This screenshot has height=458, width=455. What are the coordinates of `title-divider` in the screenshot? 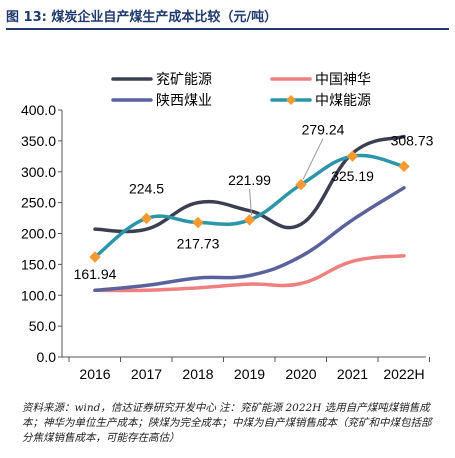 It's located at (227, 29).